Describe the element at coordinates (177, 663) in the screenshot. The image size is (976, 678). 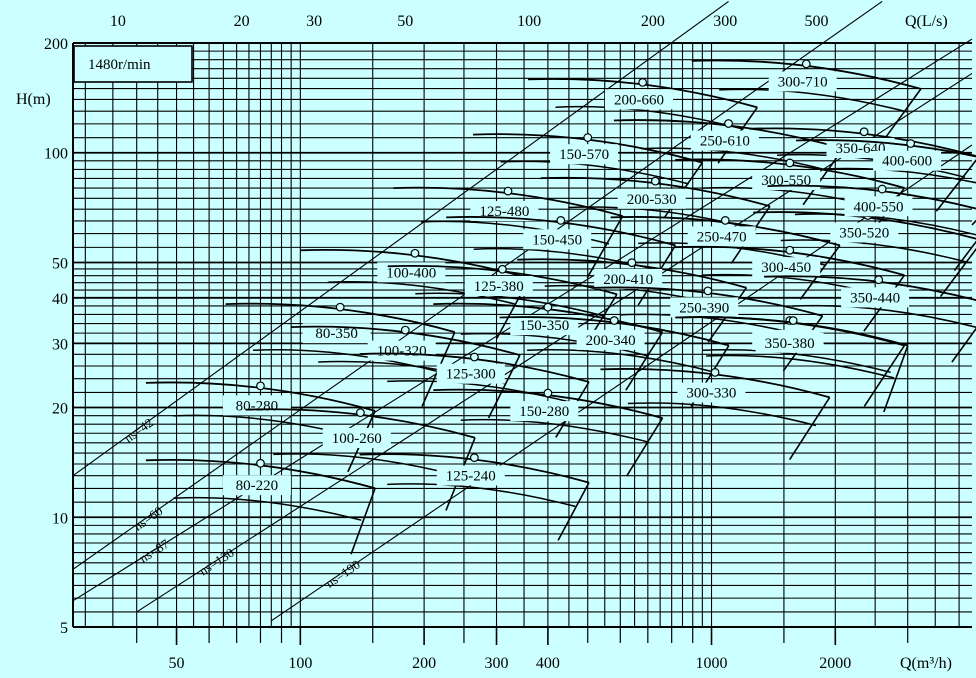
I see `x-tick-label: 50` at that location.